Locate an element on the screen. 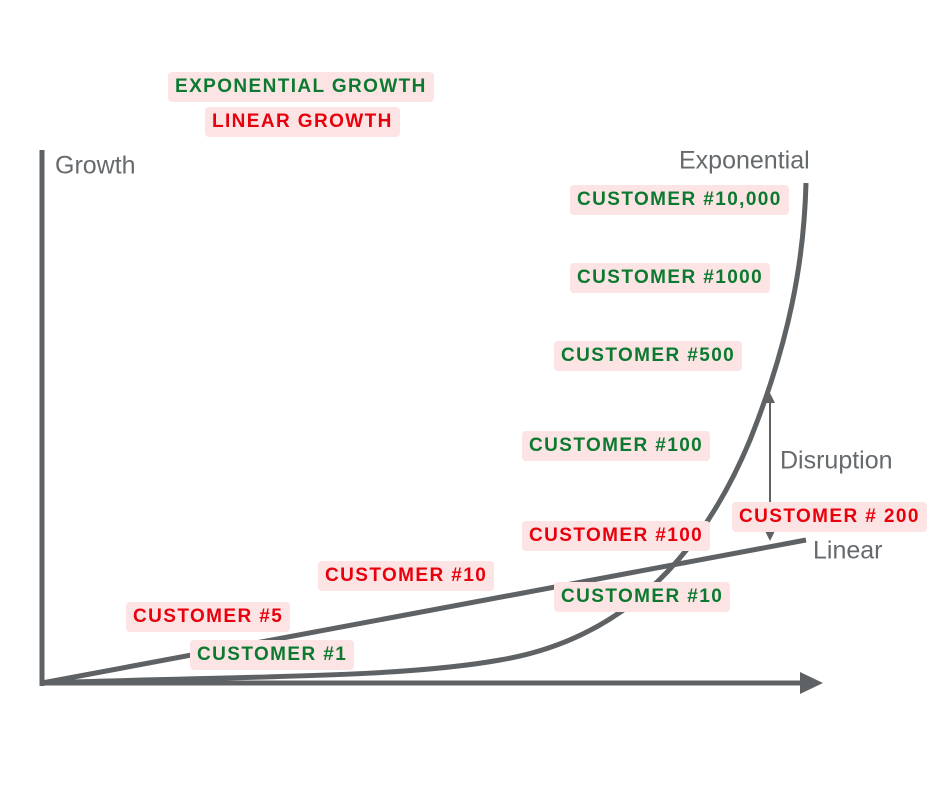 The image size is (940, 788). customer-label: CUSTOMER #5 is located at coordinates (208, 617).